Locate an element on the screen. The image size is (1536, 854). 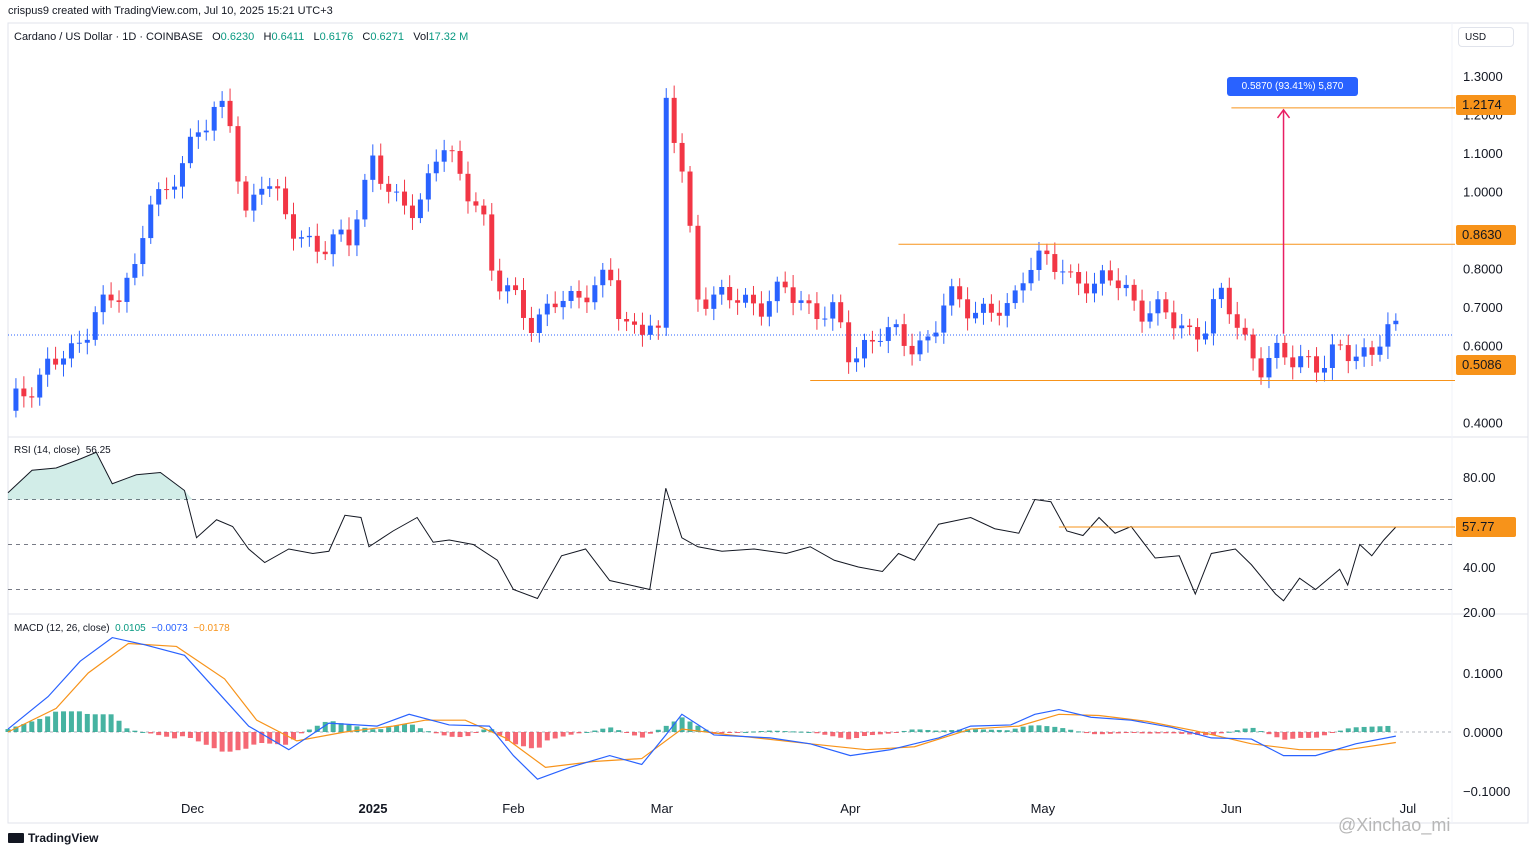
low-label: L is located at coordinates (316, 37).